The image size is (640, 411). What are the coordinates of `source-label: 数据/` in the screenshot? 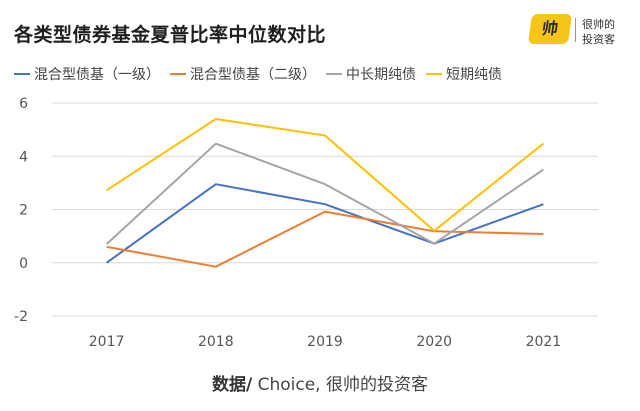 It's located at (232, 385).